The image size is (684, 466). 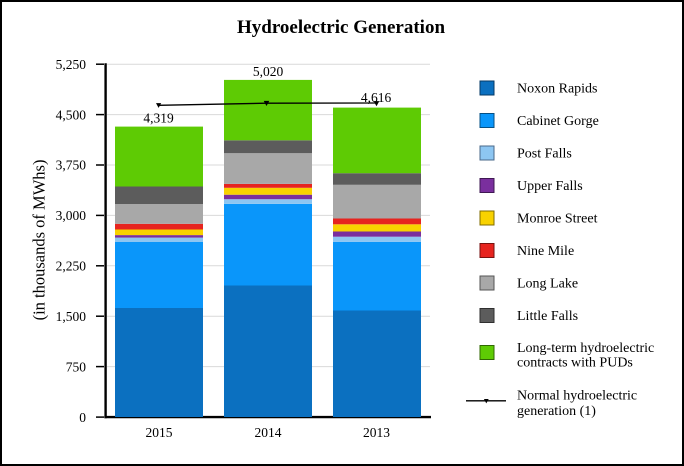 I want to click on svg-text: Long Lake, so click(x=547, y=284).